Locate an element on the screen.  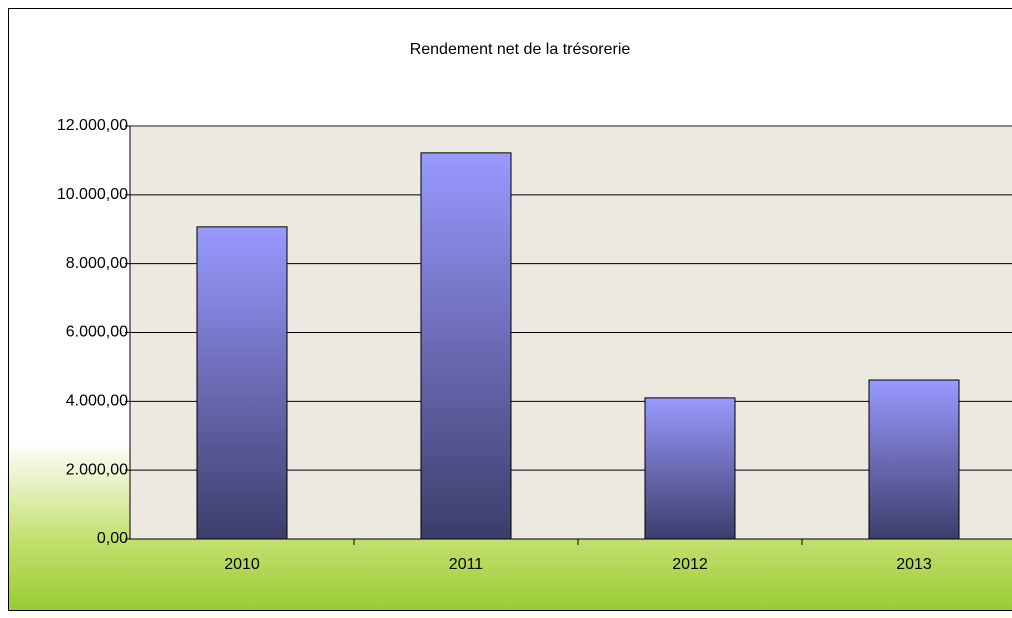
chart-title: Rendement net de la trésorerie is located at coordinates (520, 49).